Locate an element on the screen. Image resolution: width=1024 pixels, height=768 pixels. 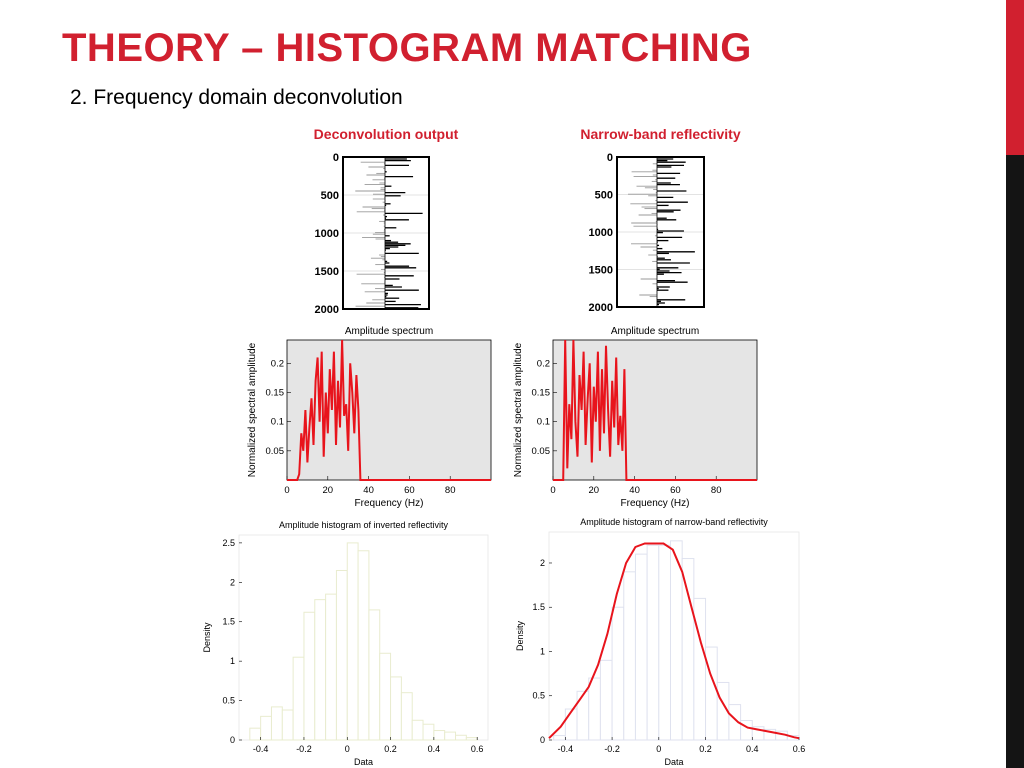
trace-tick-label: 2000 is located at coordinates (601, 308).